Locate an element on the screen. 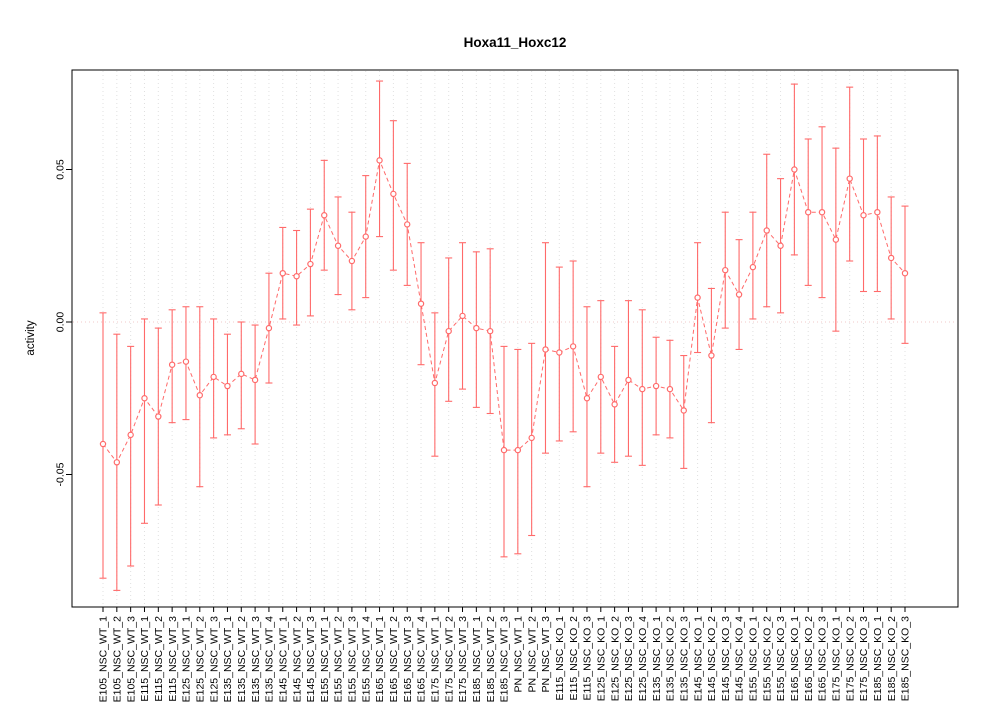 This screenshot has width=1005, height=720. y-axis-label: 0.00 is located at coordinates (61, 322).